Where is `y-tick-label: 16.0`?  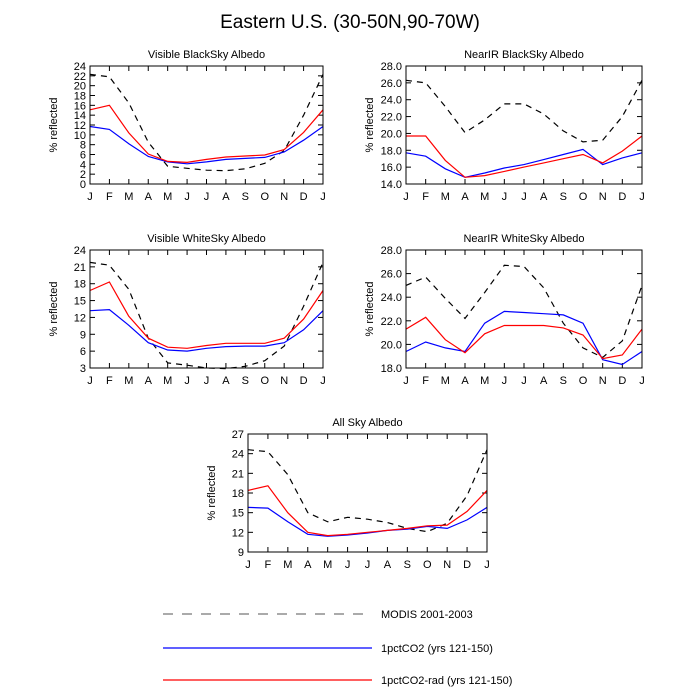
y-tick-label: 16.0 is located at coordinates (391, 168).